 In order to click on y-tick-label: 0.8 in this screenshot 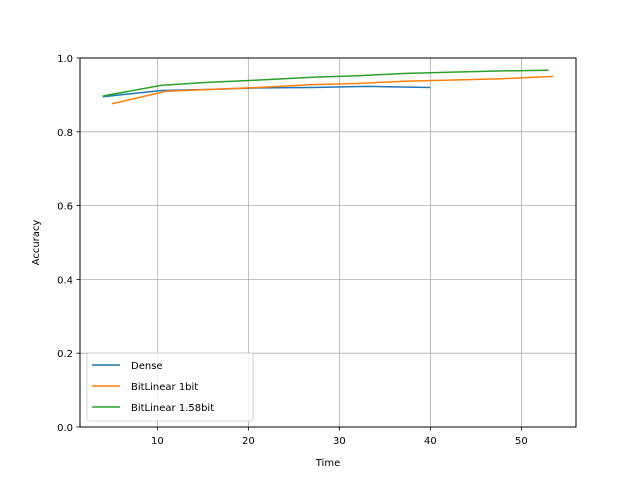, I will do `click(65, 133)`.